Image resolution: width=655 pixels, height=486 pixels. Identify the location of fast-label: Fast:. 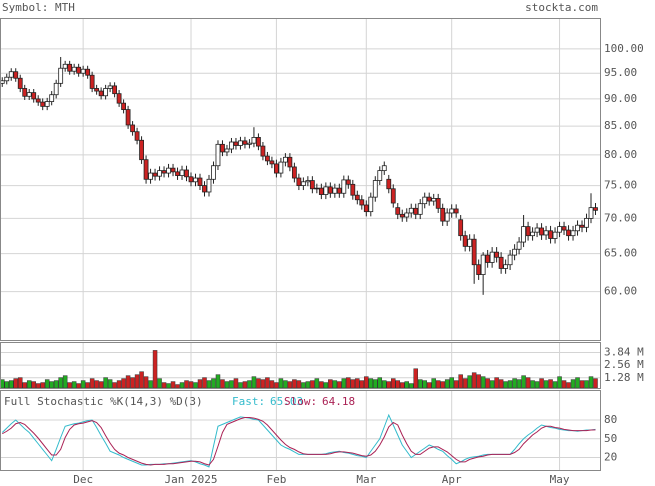
(248, 401).